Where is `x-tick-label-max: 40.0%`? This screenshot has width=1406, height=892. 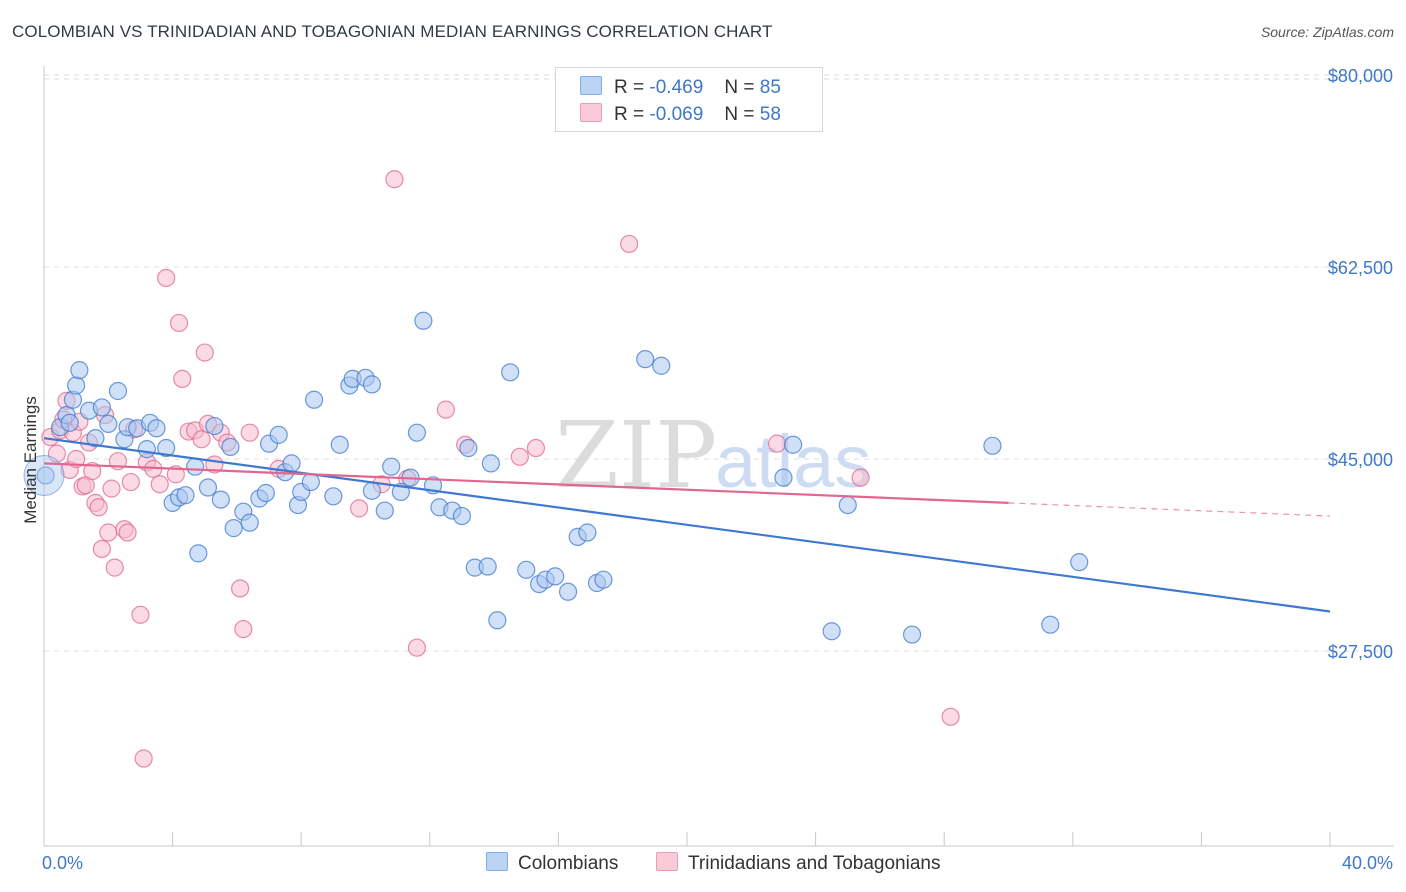
x-tick-label-max: 40.0% is located at coordinates (1367, 863).